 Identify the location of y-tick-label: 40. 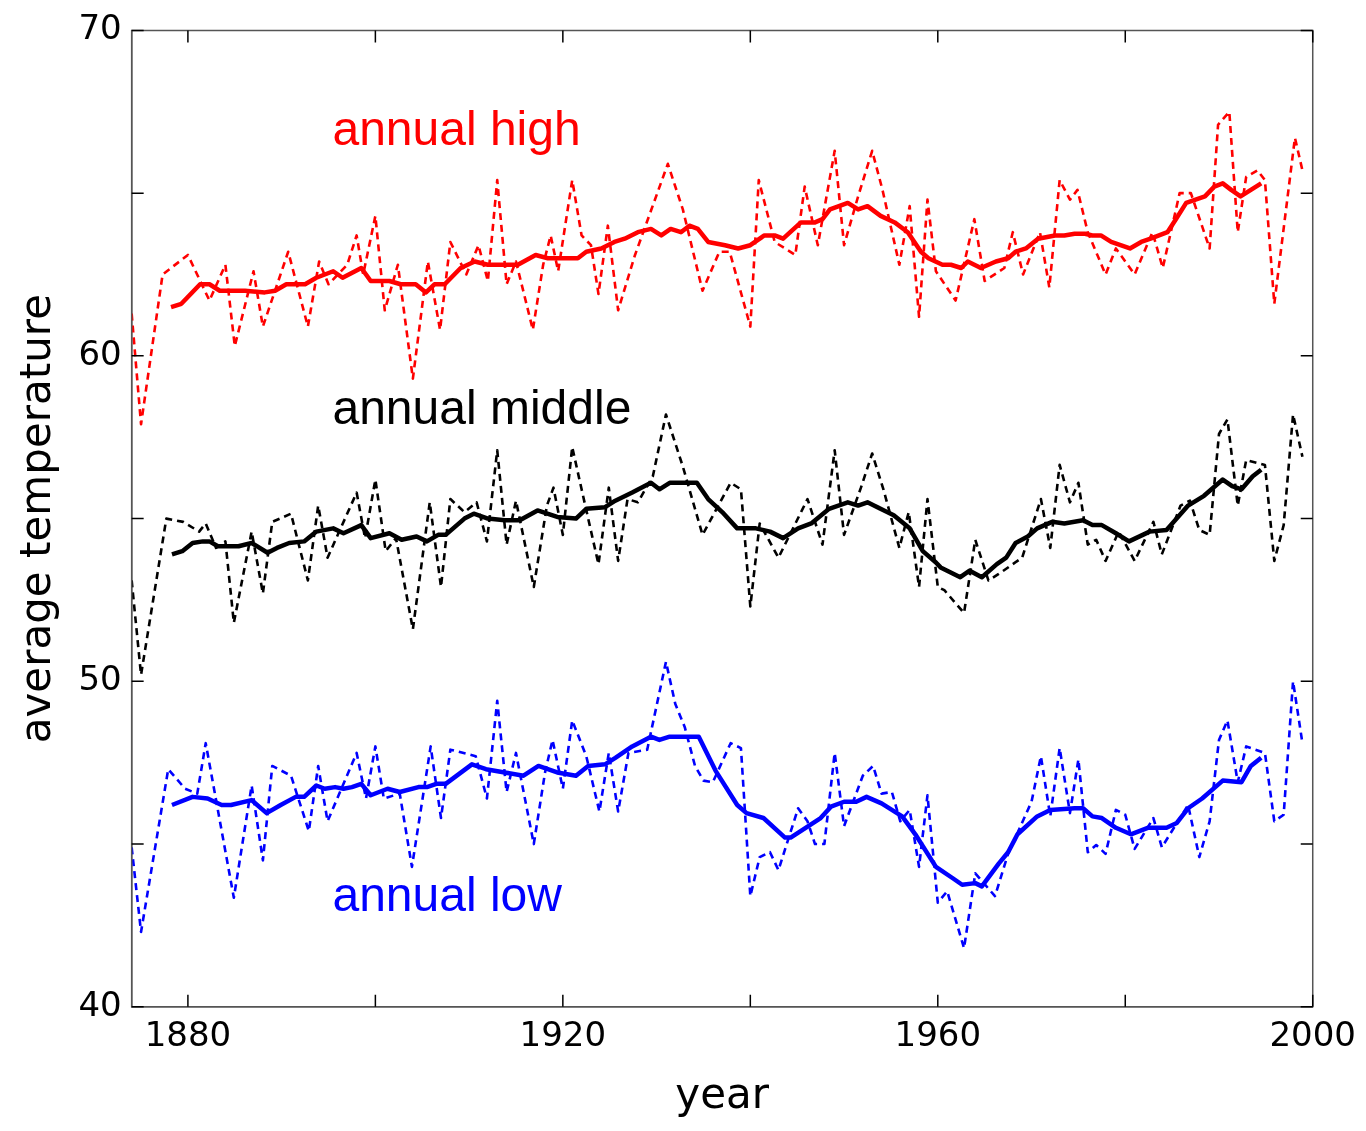
(100, 1003).